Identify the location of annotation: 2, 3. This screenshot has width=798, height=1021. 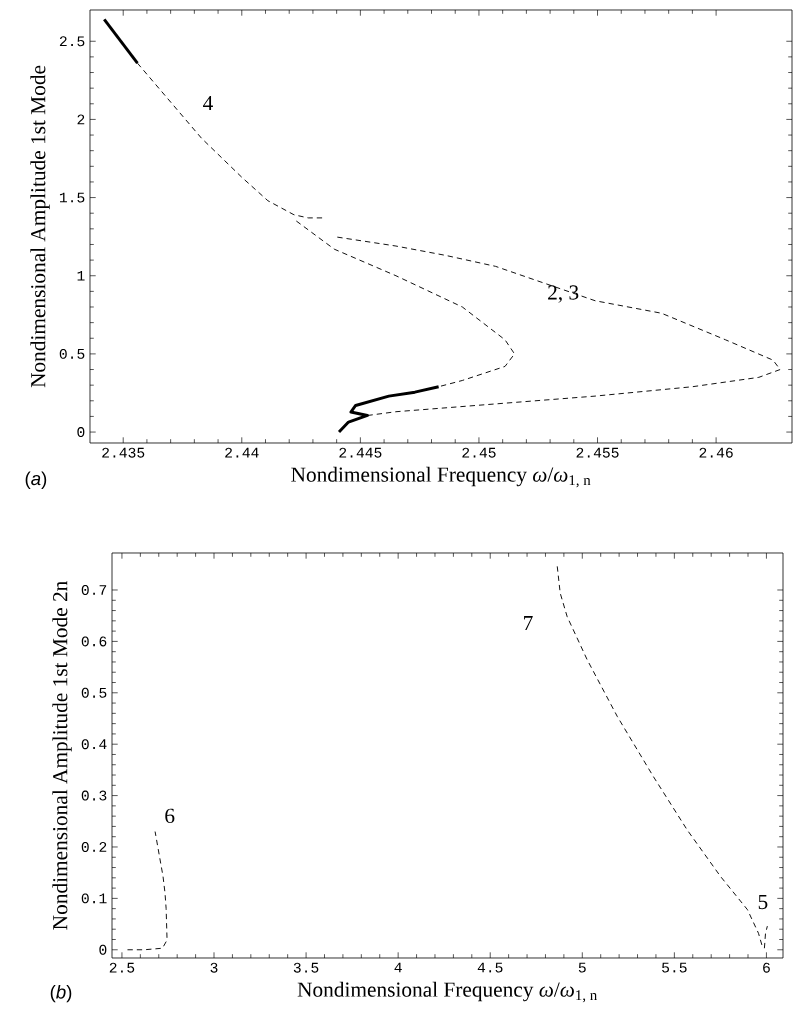
(563, 294).